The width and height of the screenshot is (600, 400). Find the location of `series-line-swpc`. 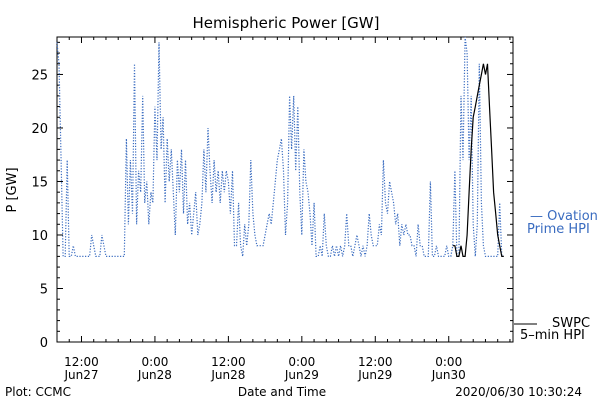

series-line-swpc is located at coordinates (478, 160).